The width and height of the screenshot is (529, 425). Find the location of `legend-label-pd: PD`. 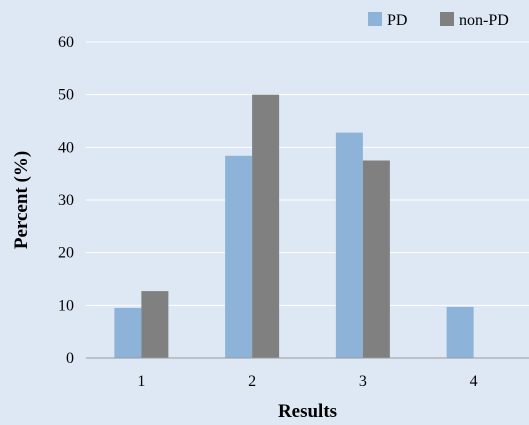

legend-label-pd: PD is located at coordinates (397, 20).